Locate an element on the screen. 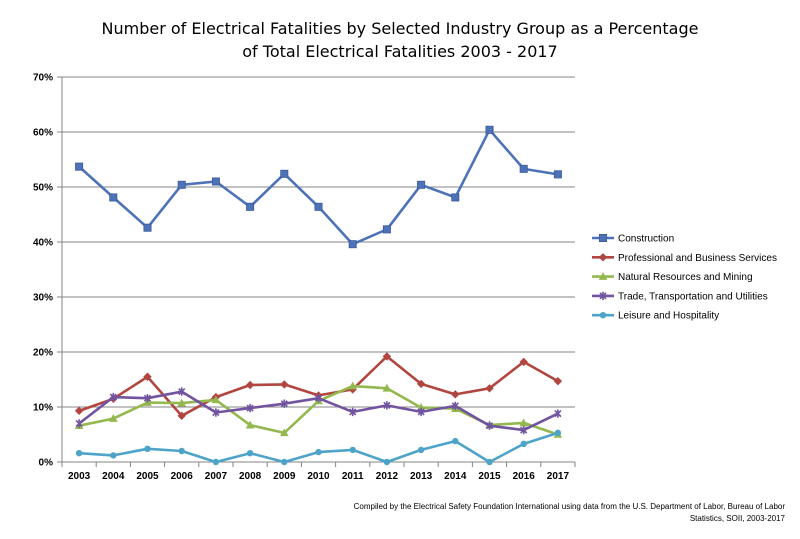 The width and height of the screenshot is (800, 539). legend-item: Construction is located at coordinates (633, 239).